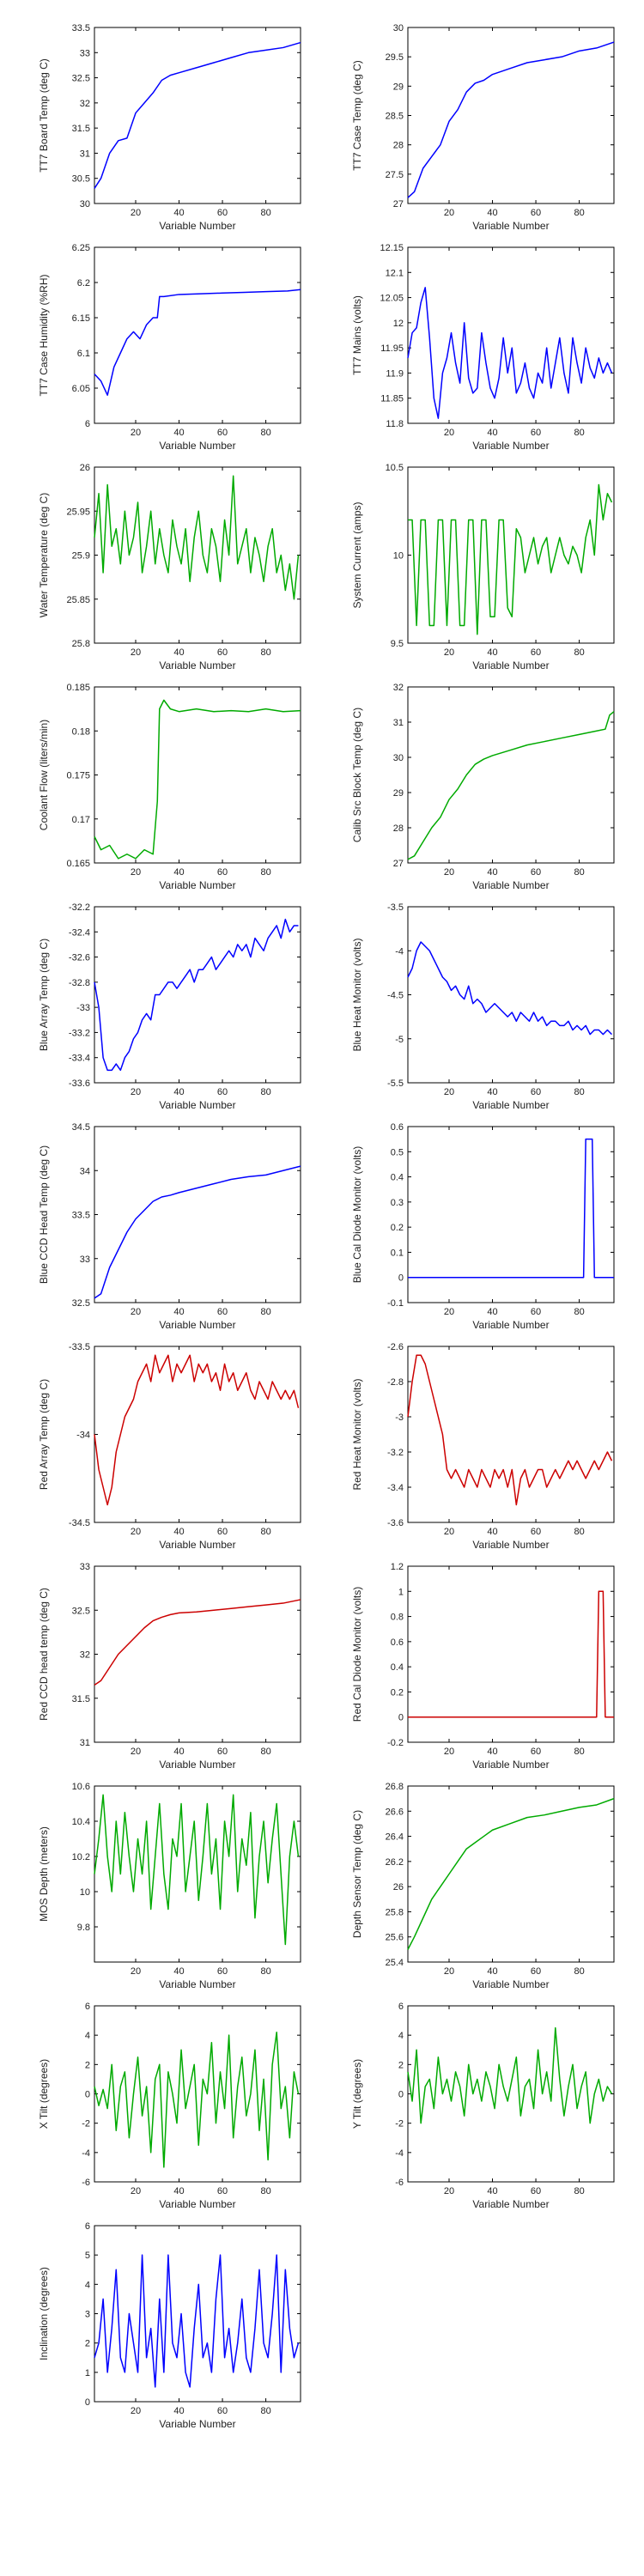 This screenshot has width=644, height=2576. I want to click on y-tick-label: 0.3, so click(398, 1203).